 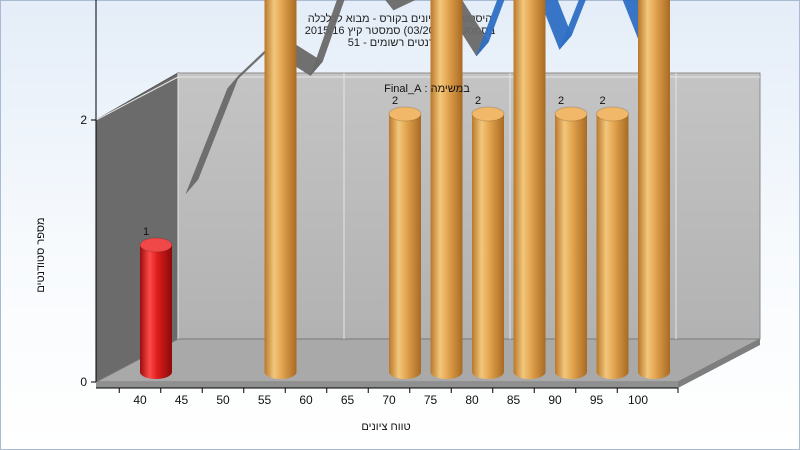 I want to click on bar-70: 2, so click(x=405, y=237).